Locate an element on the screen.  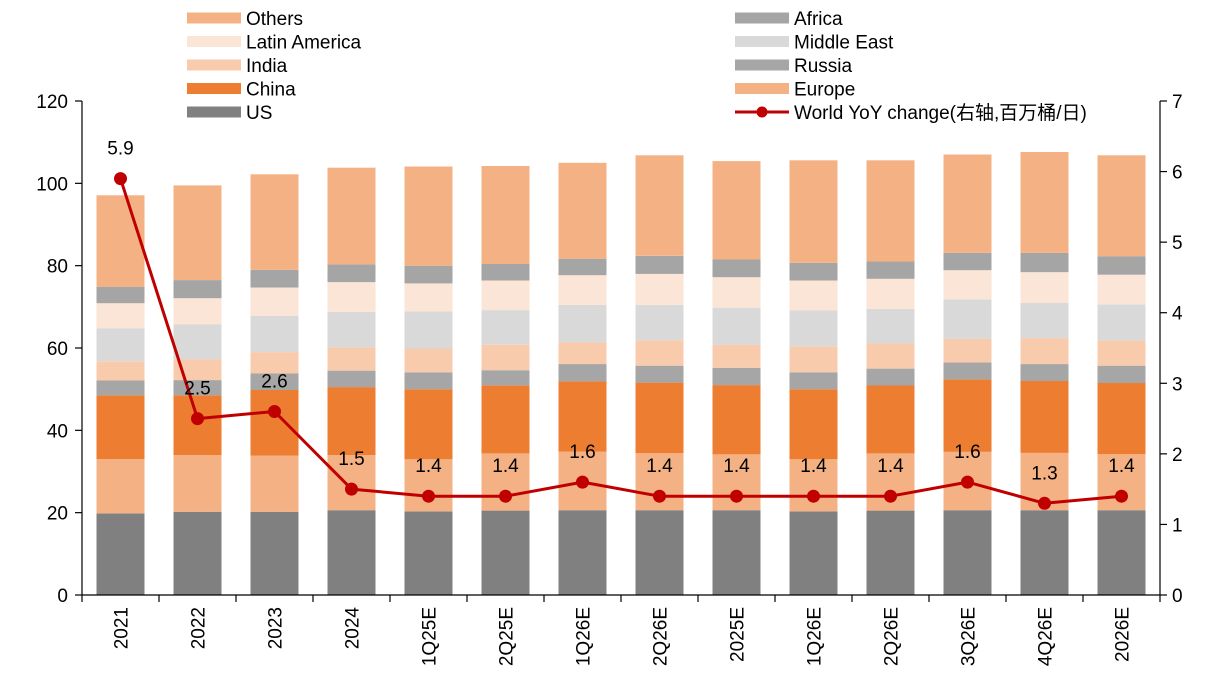
legend-swatch-others is located at coordinates (214, 18).